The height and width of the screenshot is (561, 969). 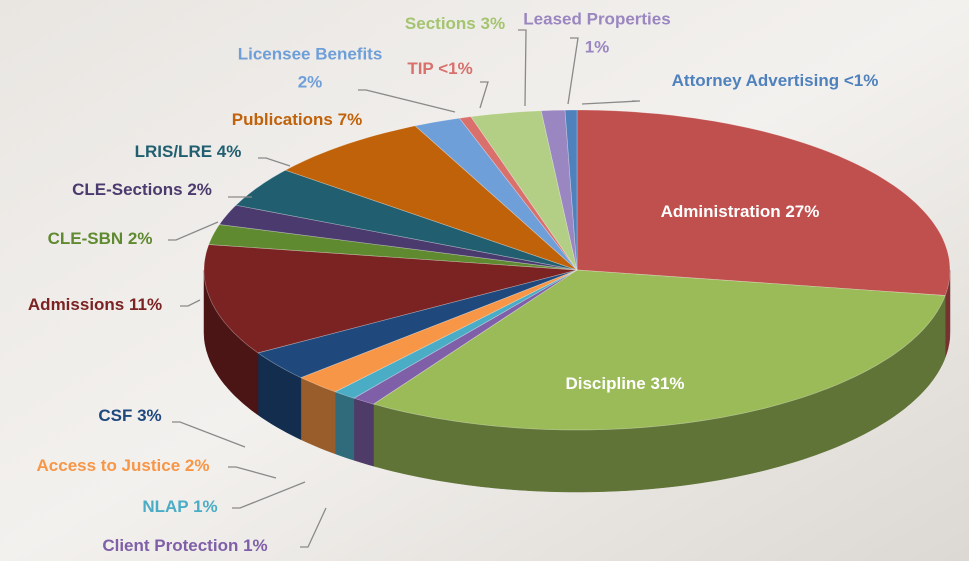 What do you see at coordinates (350, 119) in the screenshot?
I see `slice-value-label: 7%` at bounding box center [350, 119].